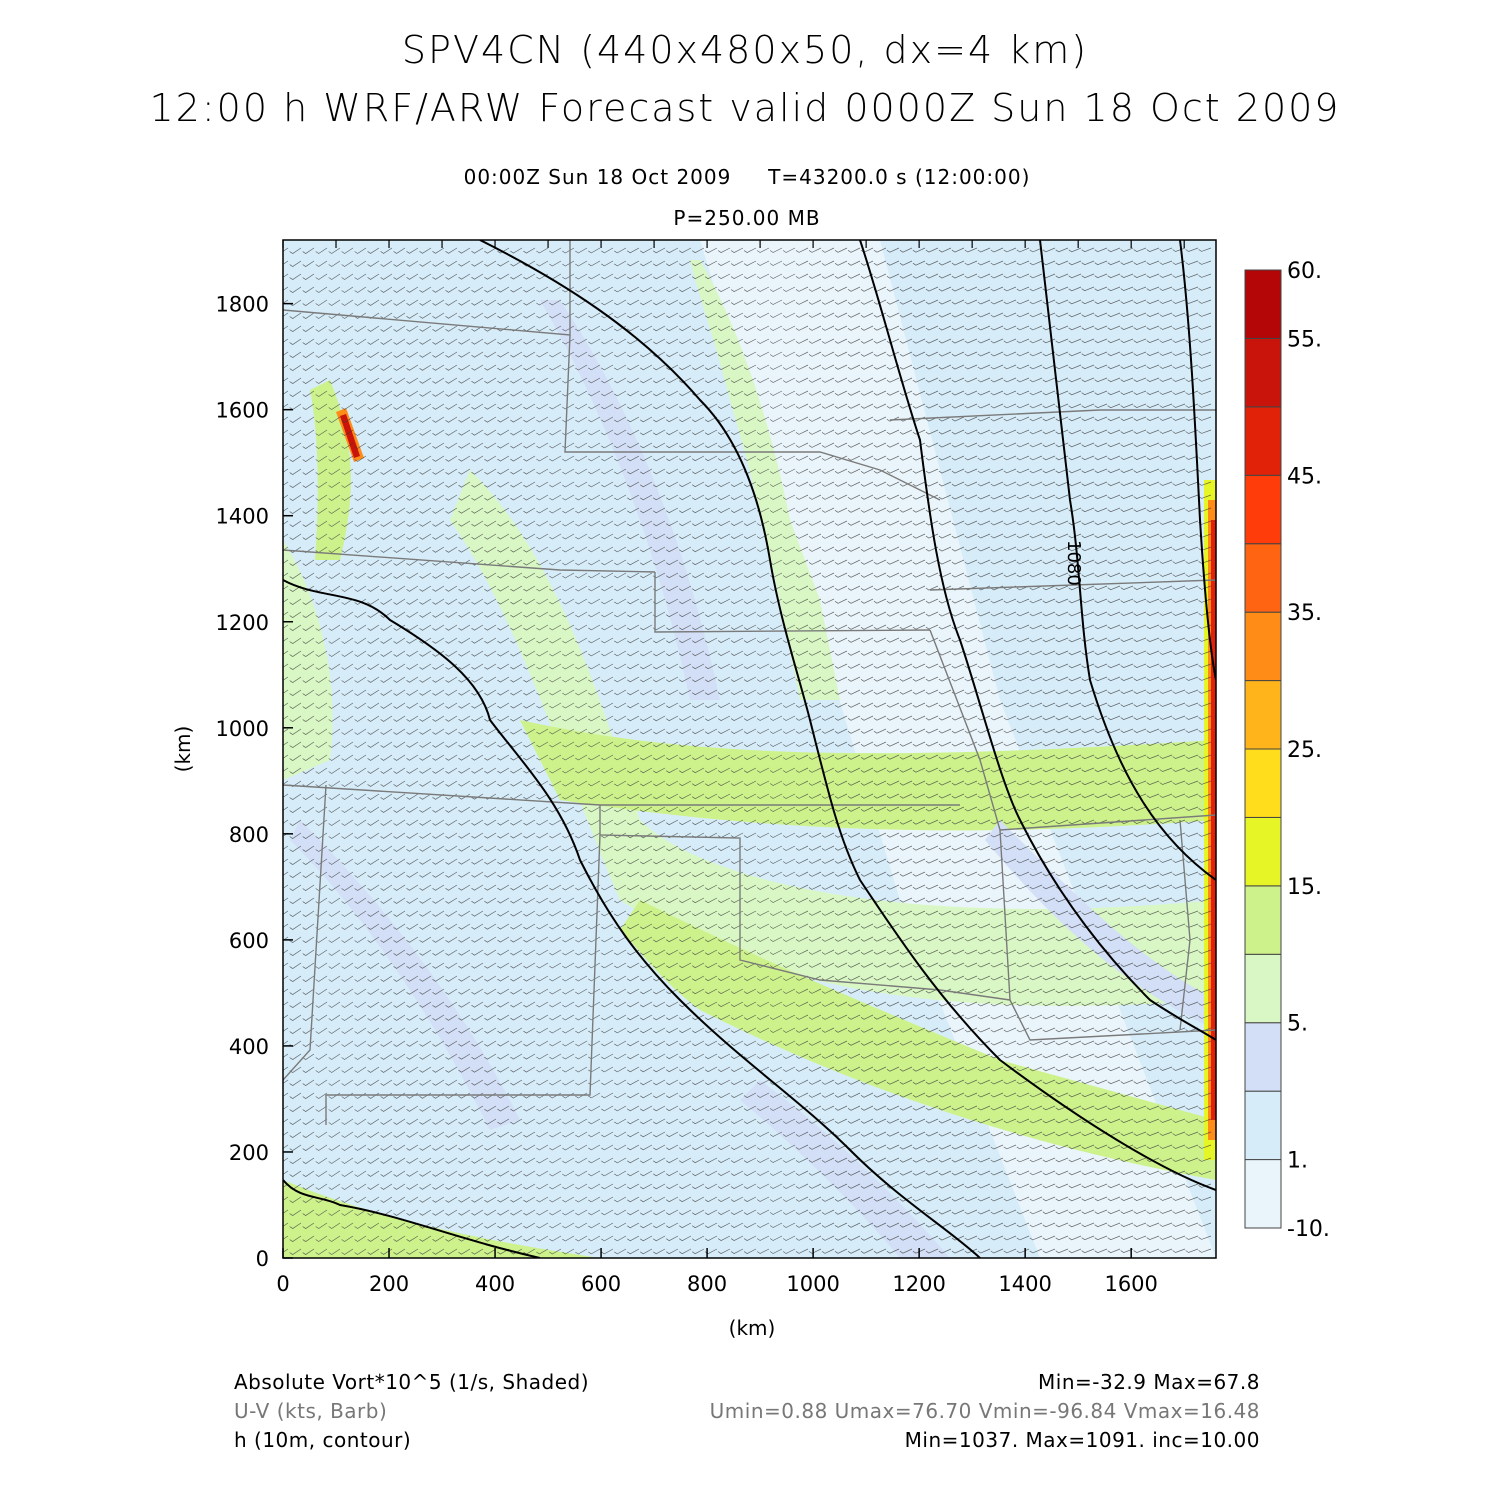  I want to click on colorbar-label: 15., so click(1304, 887).